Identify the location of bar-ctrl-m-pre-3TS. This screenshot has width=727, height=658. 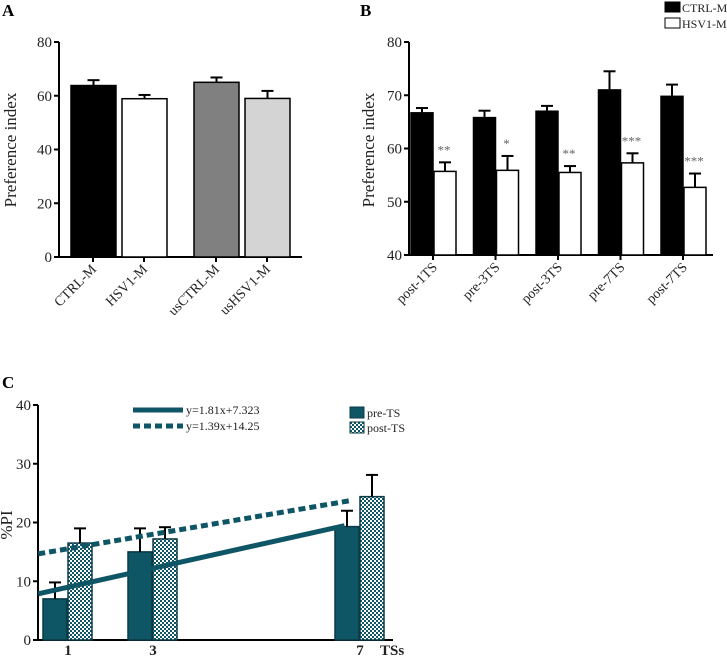
(484, 186).